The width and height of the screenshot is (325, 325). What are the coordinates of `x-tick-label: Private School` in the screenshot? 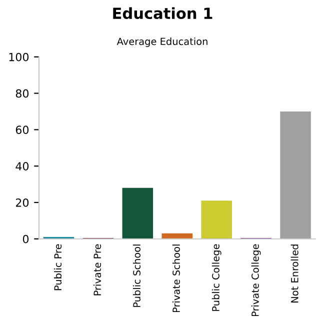 It's located at (176, 278).